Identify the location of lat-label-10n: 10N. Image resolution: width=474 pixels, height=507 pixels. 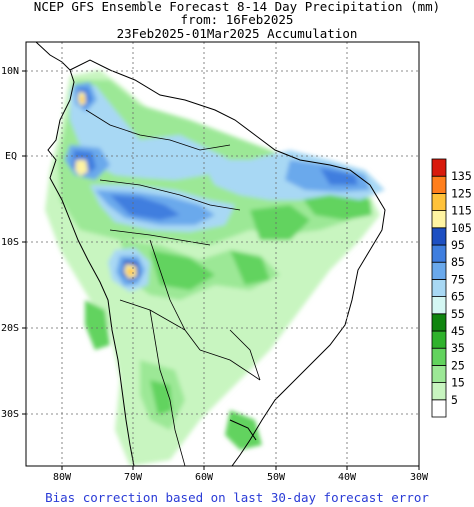
(10, 71).